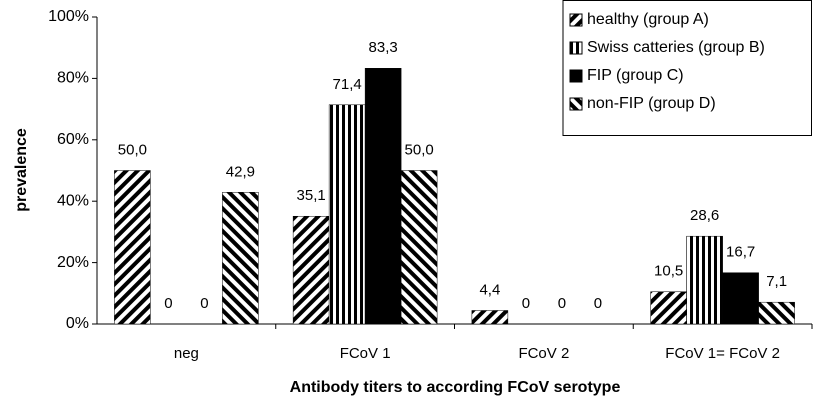  Describe the element at coordinates (776, 281) in the screenshot. I see `value-label: 7,1` at that location.